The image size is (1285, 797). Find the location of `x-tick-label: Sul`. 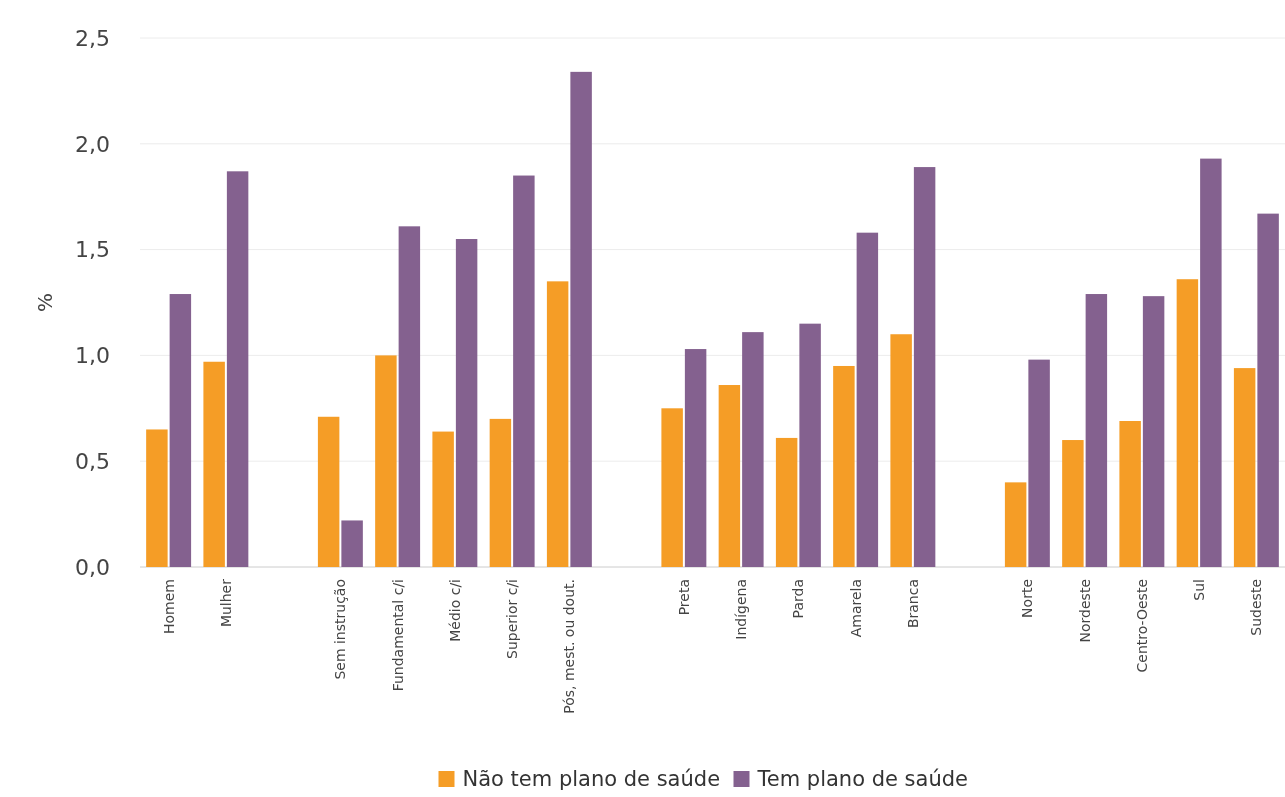

x-tick-label: Sul is located at coordinates (1199, 590).